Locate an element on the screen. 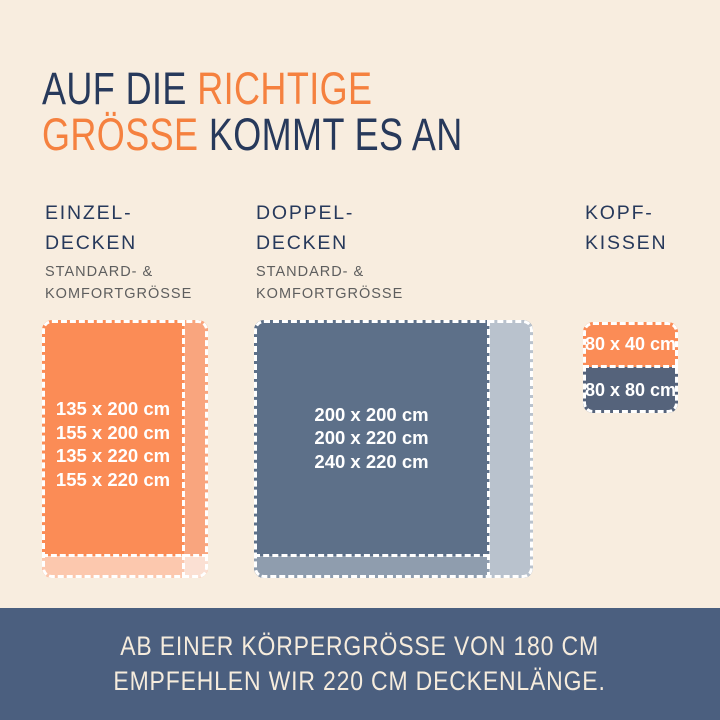  size-label: 80 x 80 cm is located at coordinates (630, 389).